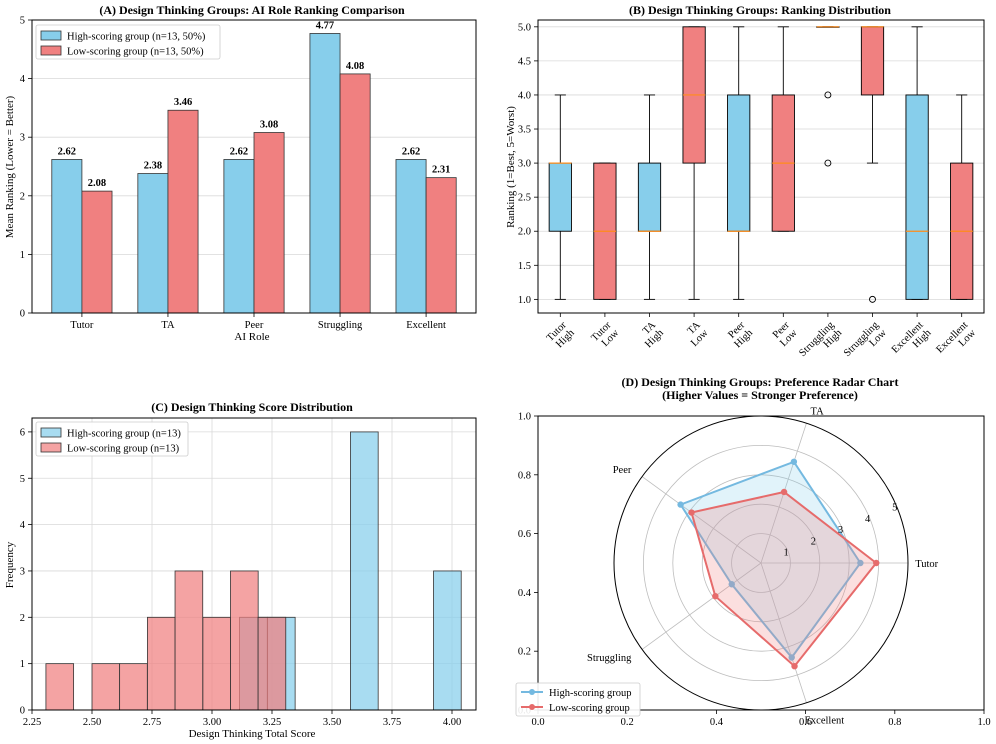 The image size is (996, 744). Describe the element at coordinates (136, 37) in the screenshot. I see `panel-a-legend-label: High-scoring group (n=13, 50%)` at that location.